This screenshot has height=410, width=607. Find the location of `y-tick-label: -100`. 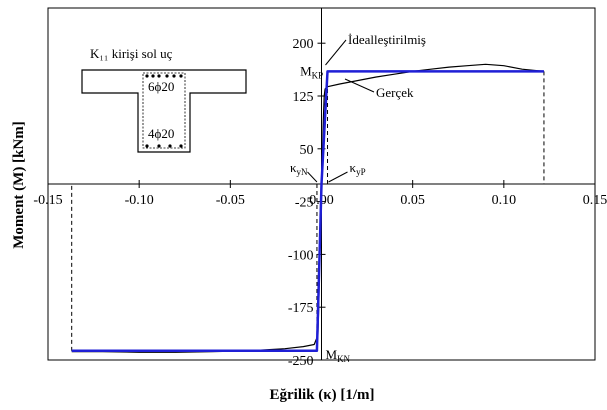

y-tick-label: -100 is located at coordinates (301, 255).